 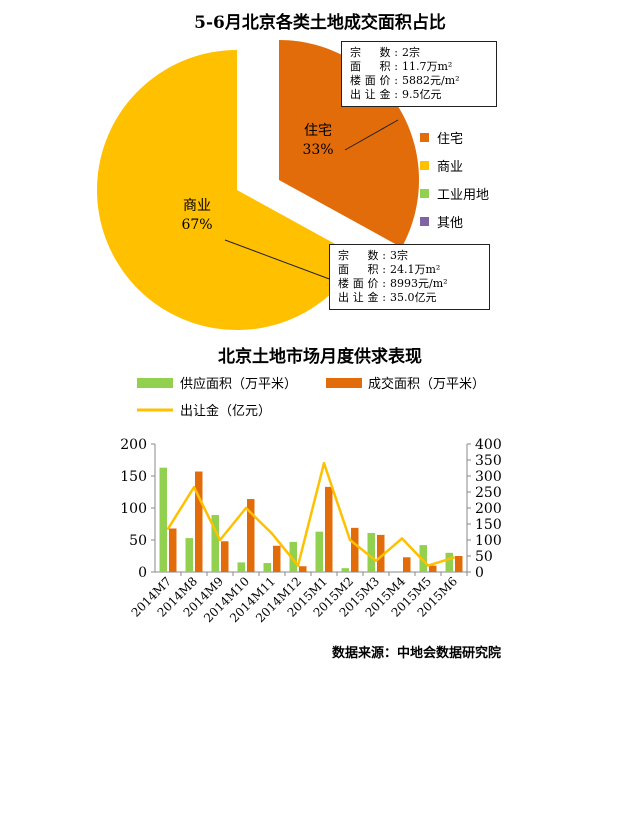 What do you see at coordinates (488, 541) in the screenshot?
I see `y-tick-label-right: 100` at bounding box center [488, 541].